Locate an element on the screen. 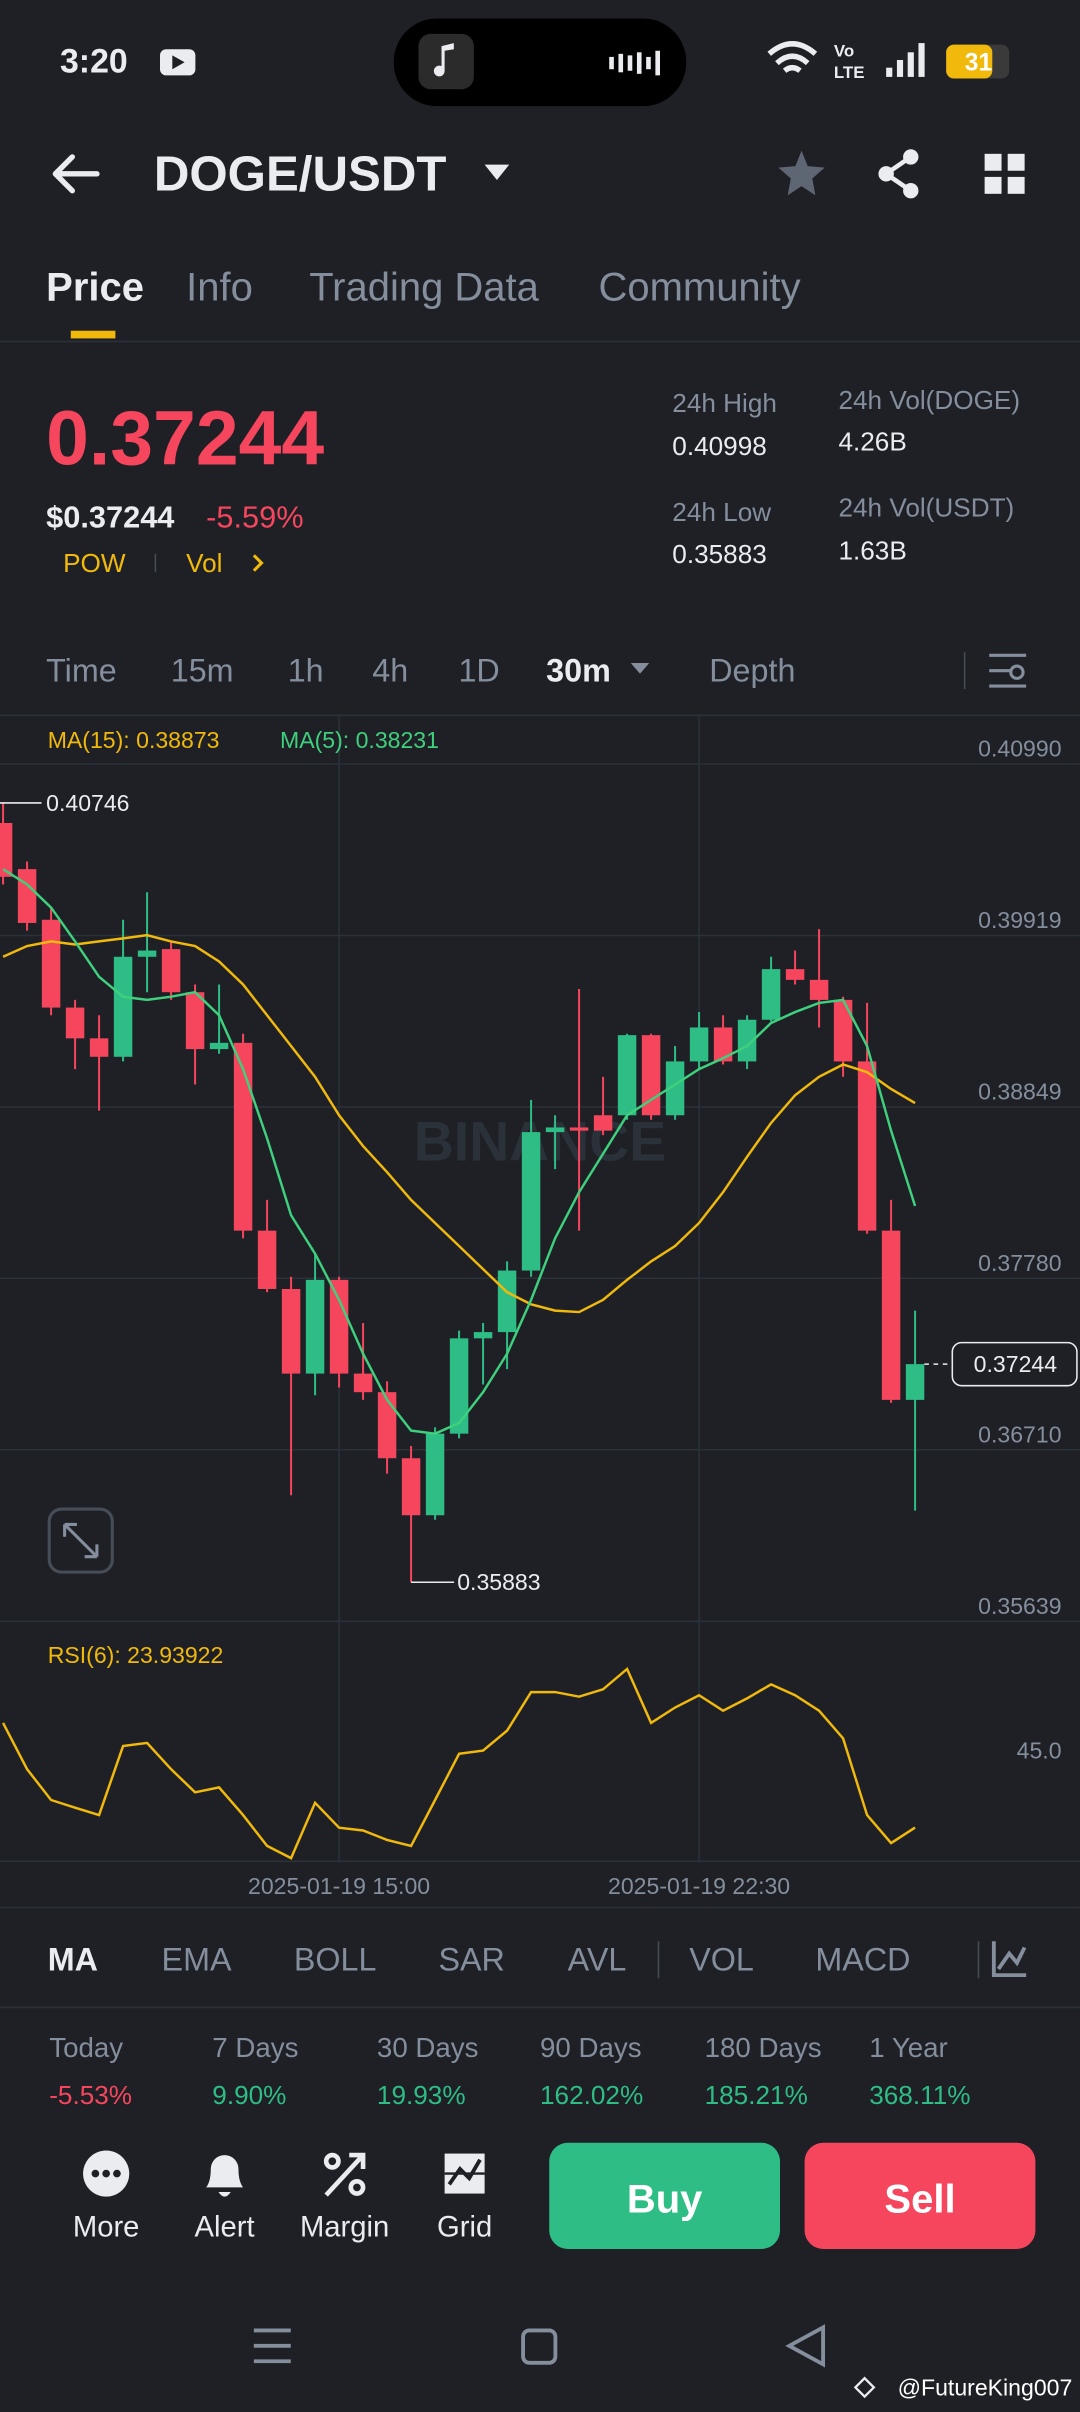 This screenshot has width=1080, height=2412. grid-menu is located at coordinates (1004, 173).